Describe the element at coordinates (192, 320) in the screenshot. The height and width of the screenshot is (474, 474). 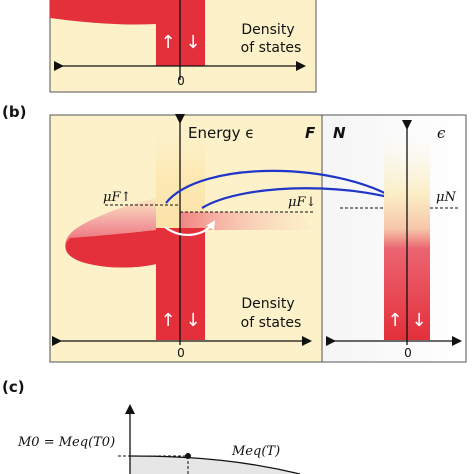
I see `ferromagnet-spin-down: ↓` at that location.